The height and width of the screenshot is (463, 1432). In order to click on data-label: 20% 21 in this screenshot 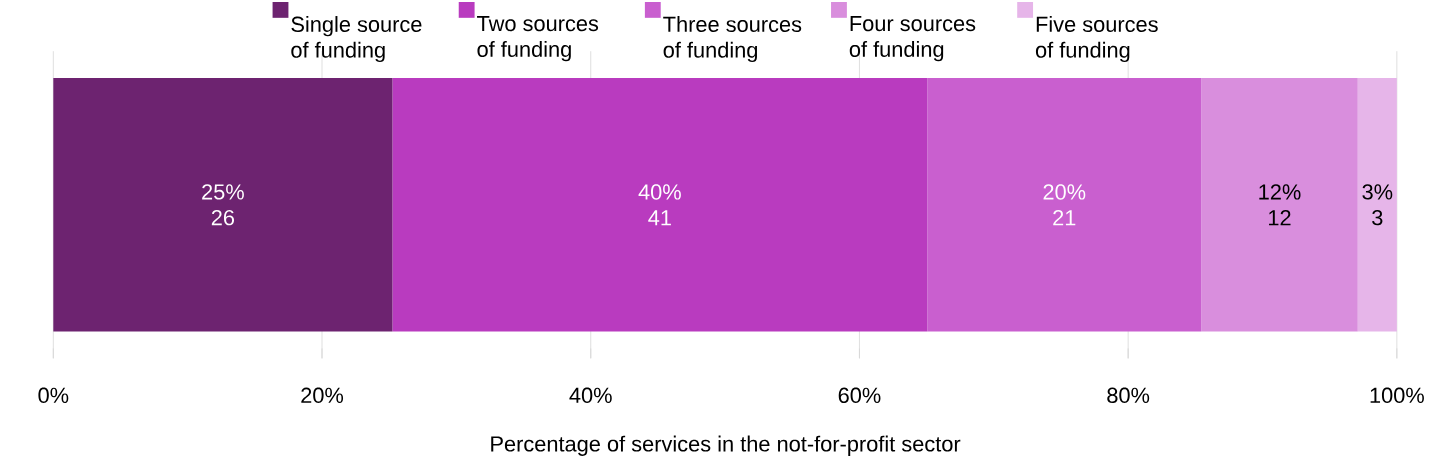, I will do `click(1064, 205)`.